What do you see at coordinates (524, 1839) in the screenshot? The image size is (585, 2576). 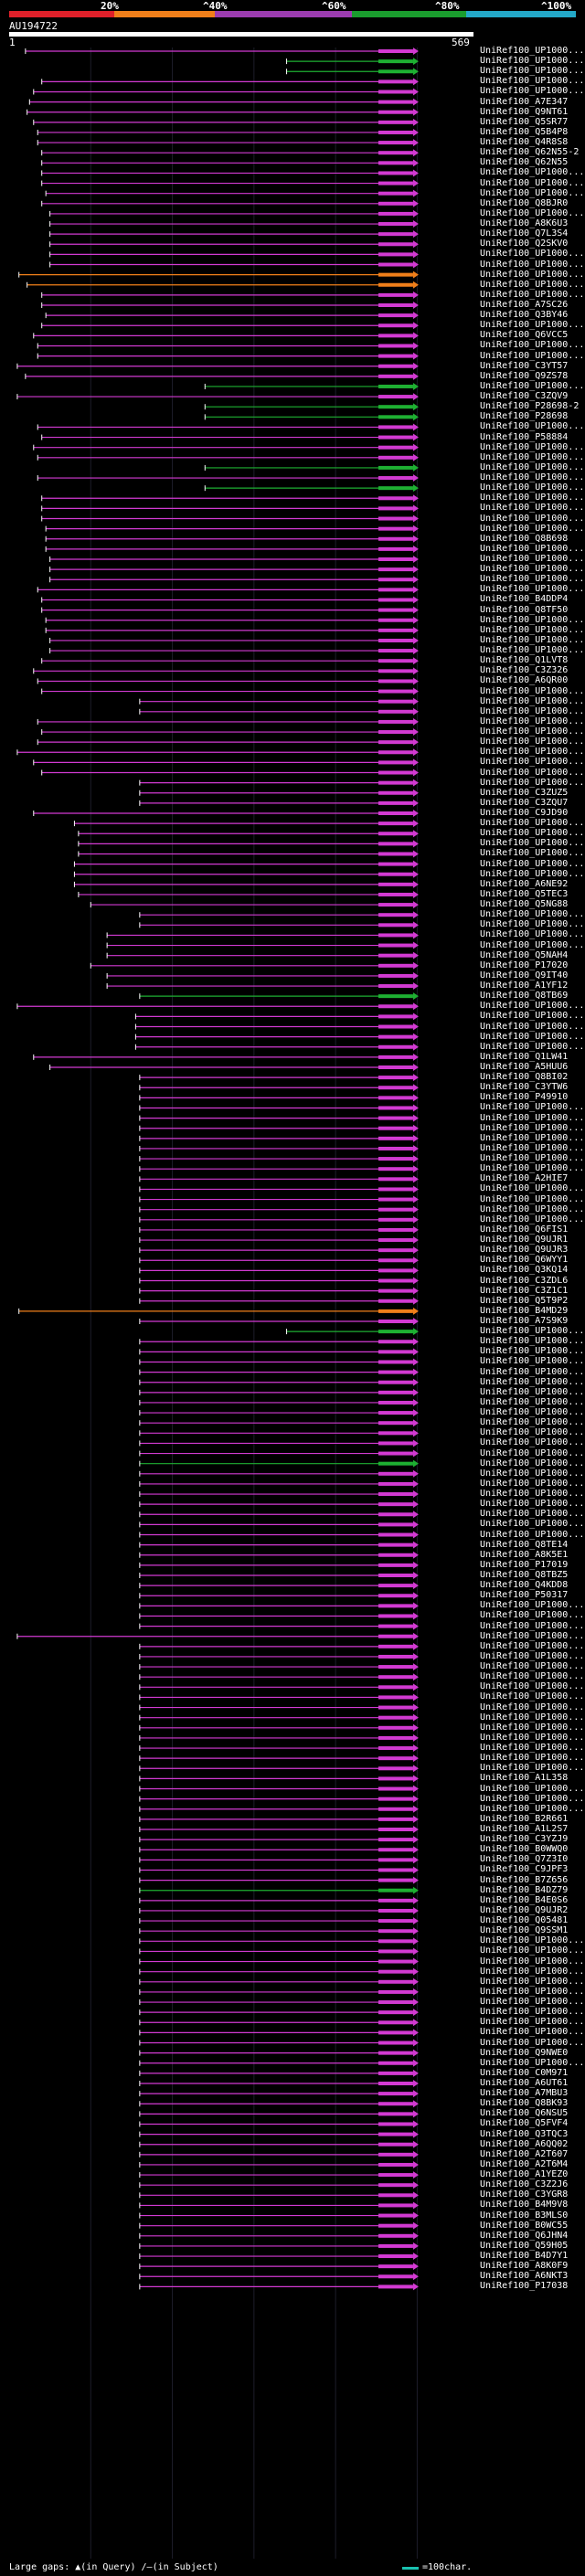 I see `hit-label: UniRef100_C3YZJ9` at bounding box center [524, 1839].